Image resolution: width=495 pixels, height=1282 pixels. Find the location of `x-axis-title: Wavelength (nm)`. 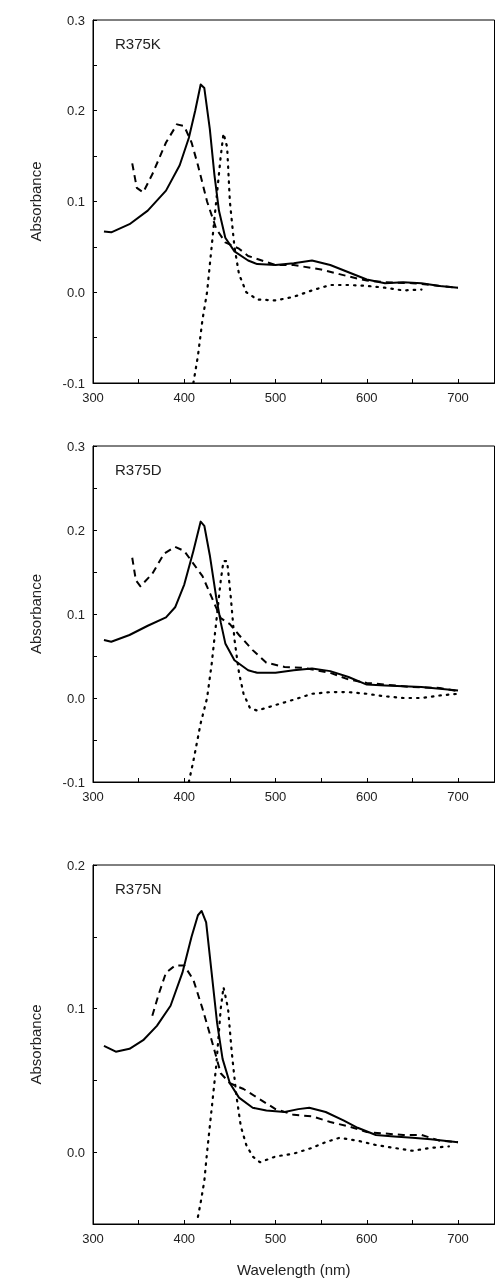

x-axis-title: Wavelength (nm) is located at coordinates (293, 1269).